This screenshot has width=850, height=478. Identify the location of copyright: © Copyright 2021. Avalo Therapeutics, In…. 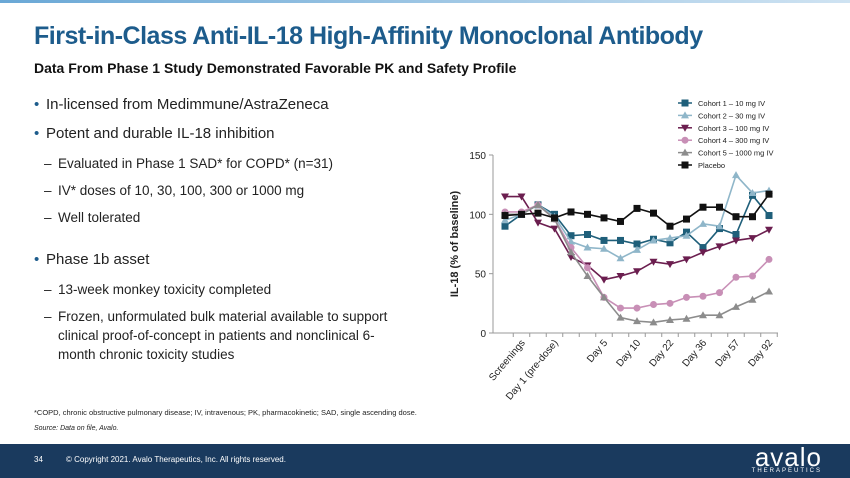
(176, 459).